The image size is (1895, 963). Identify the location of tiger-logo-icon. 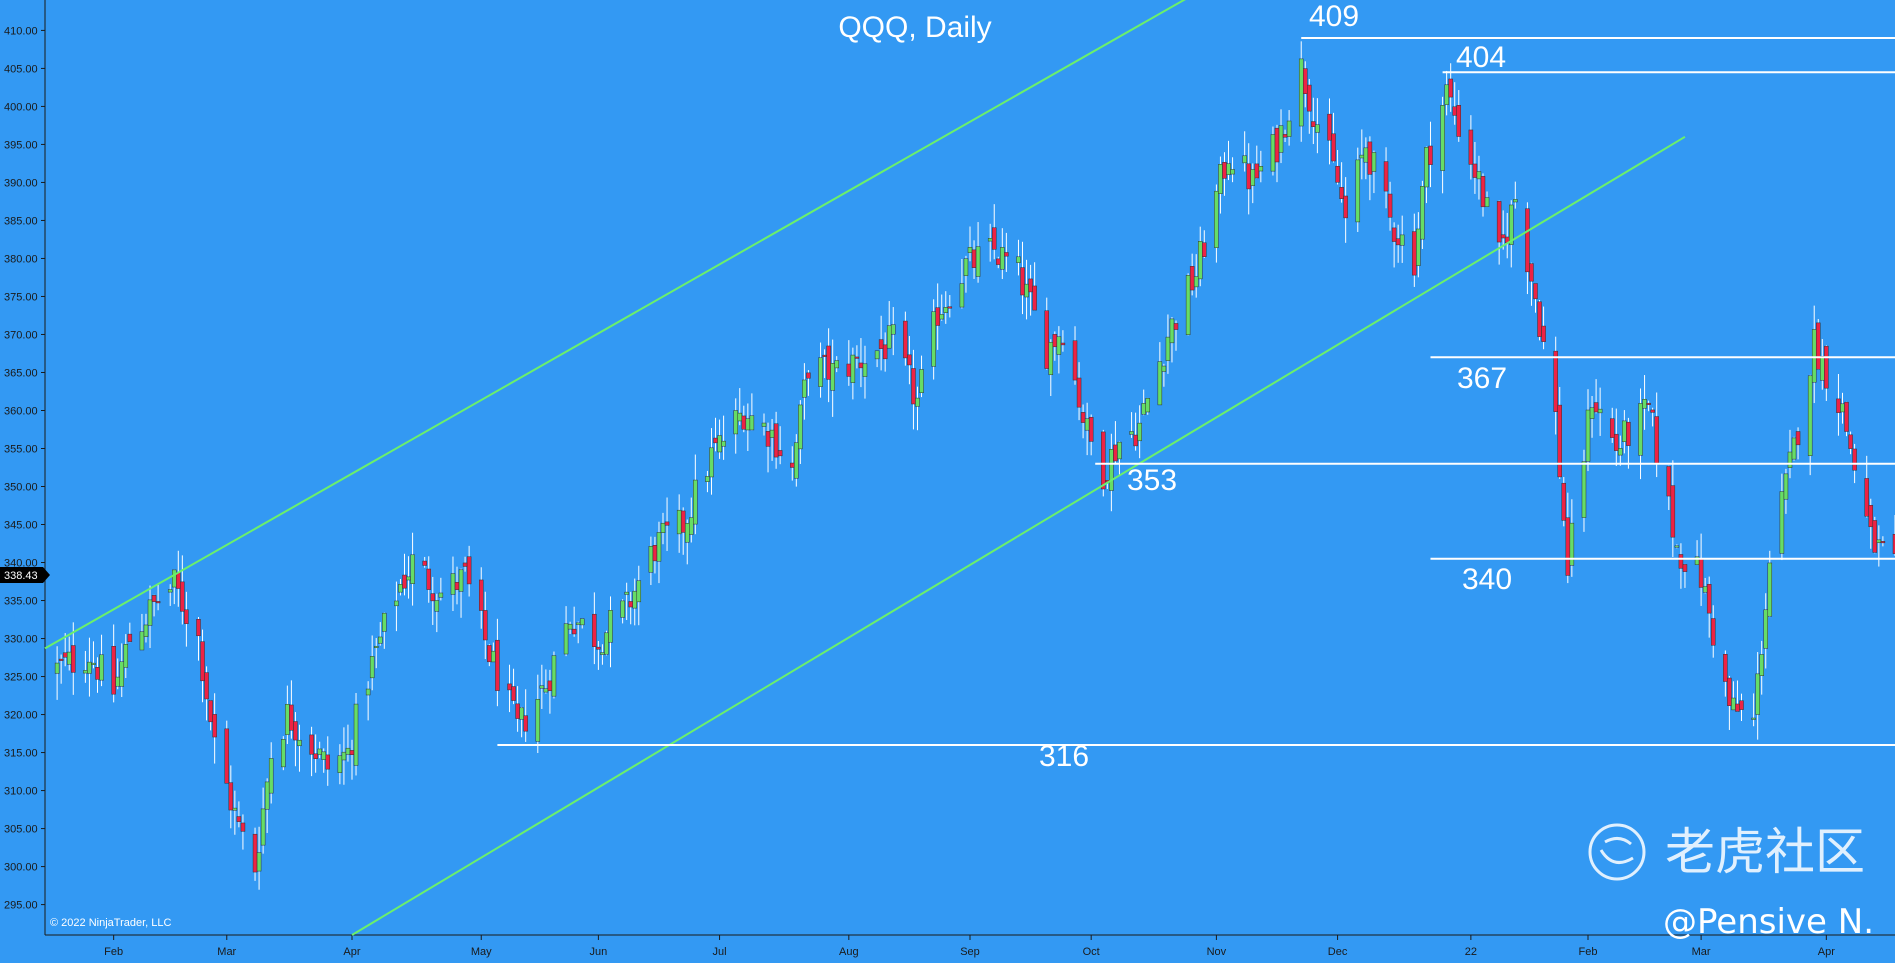
(1617, 852).